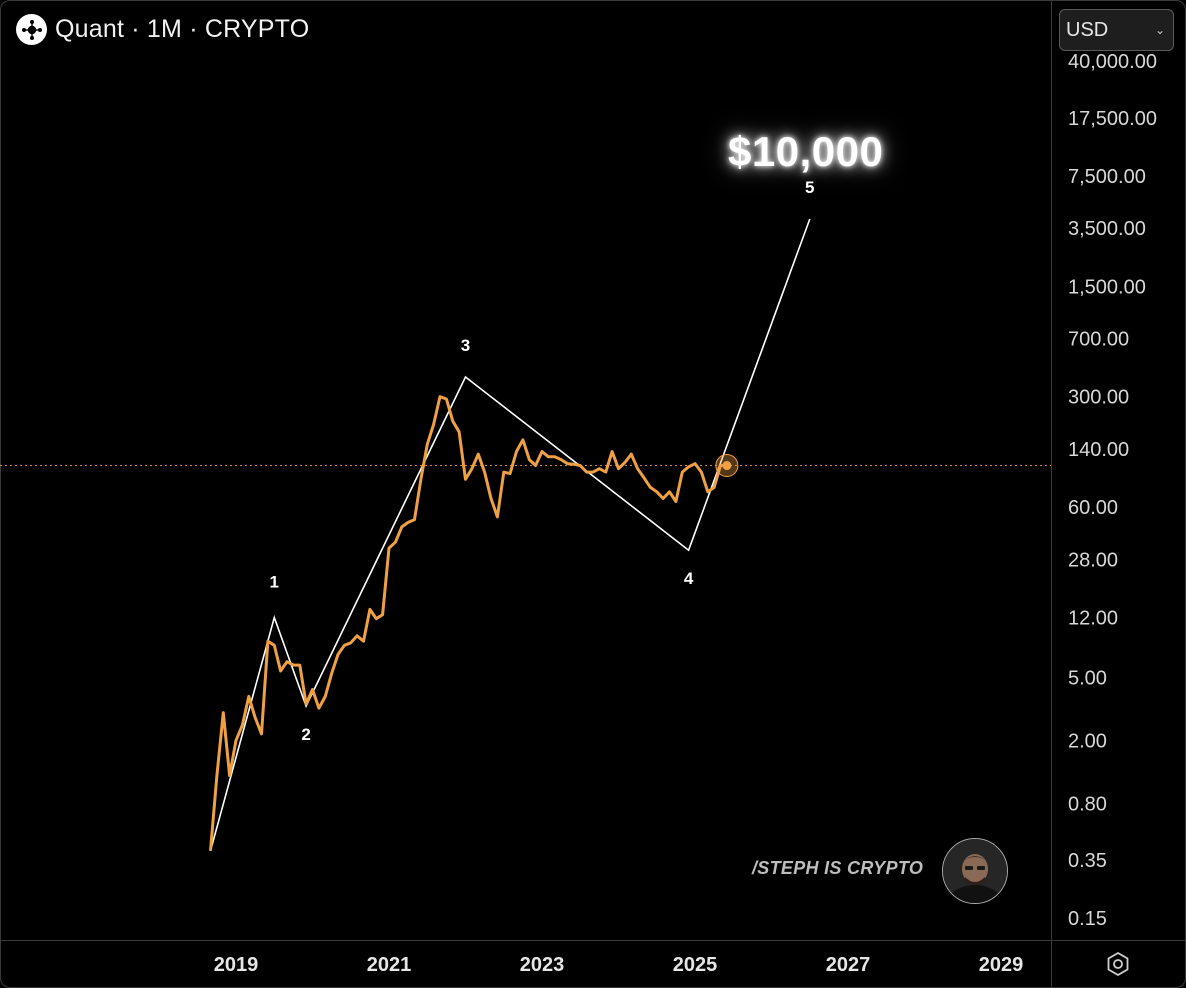 This screenshot has height=988, width=1186. Describe the element at coordinates (1087, 741) in the screenshot. I see `y-tick-label: 2.00` at that location.